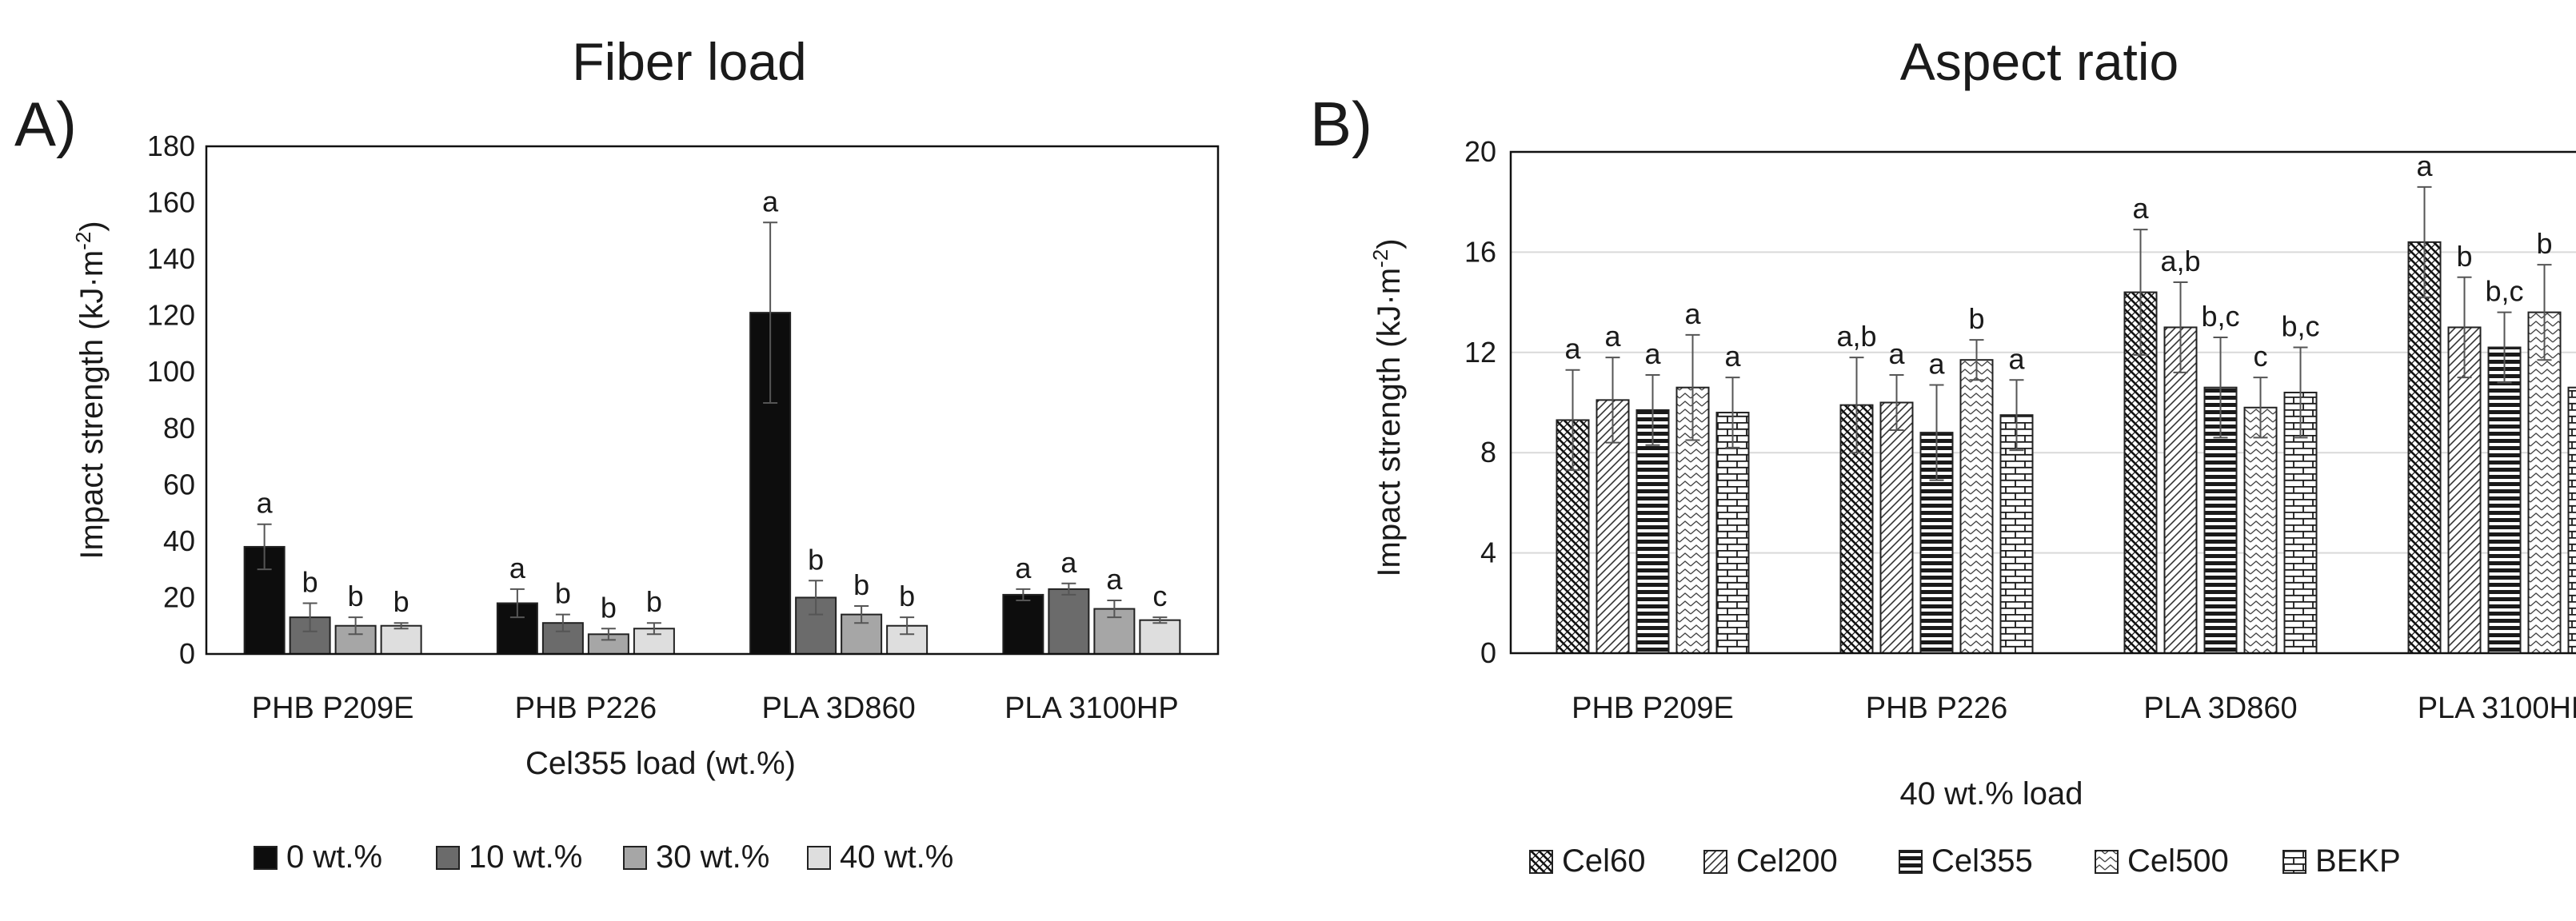 This screenshot has width=2576, height=921. Describe the element at coordinates (171, 371) in the screenshot. I see `a-y-tick-label: 100` at that location.